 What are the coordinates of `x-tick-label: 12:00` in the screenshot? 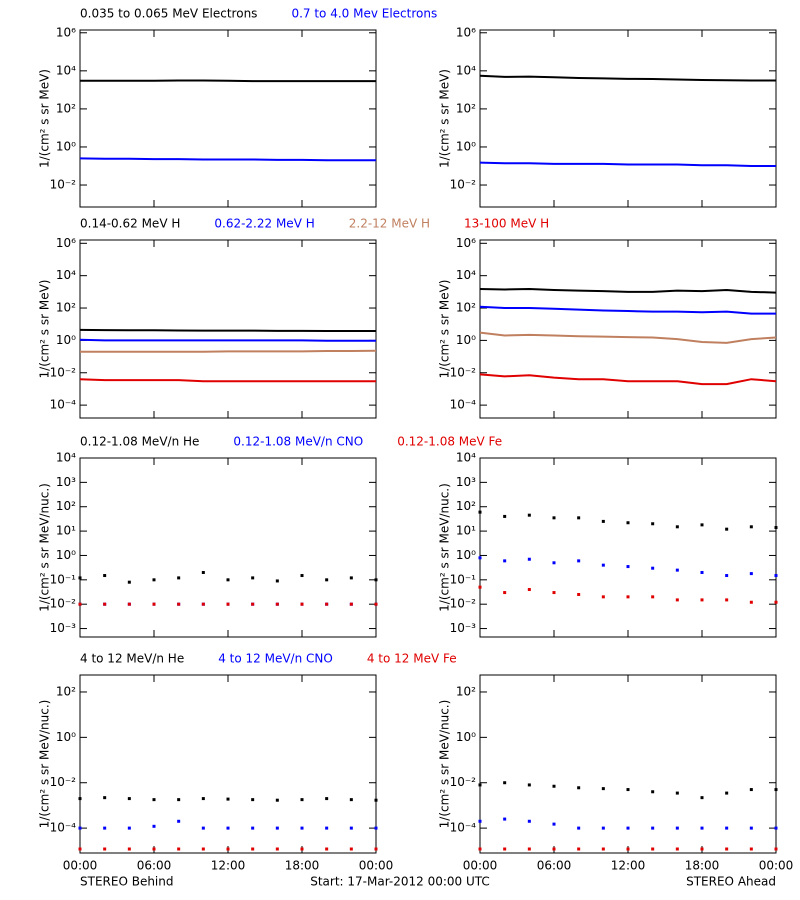 It's located at (628, 866).